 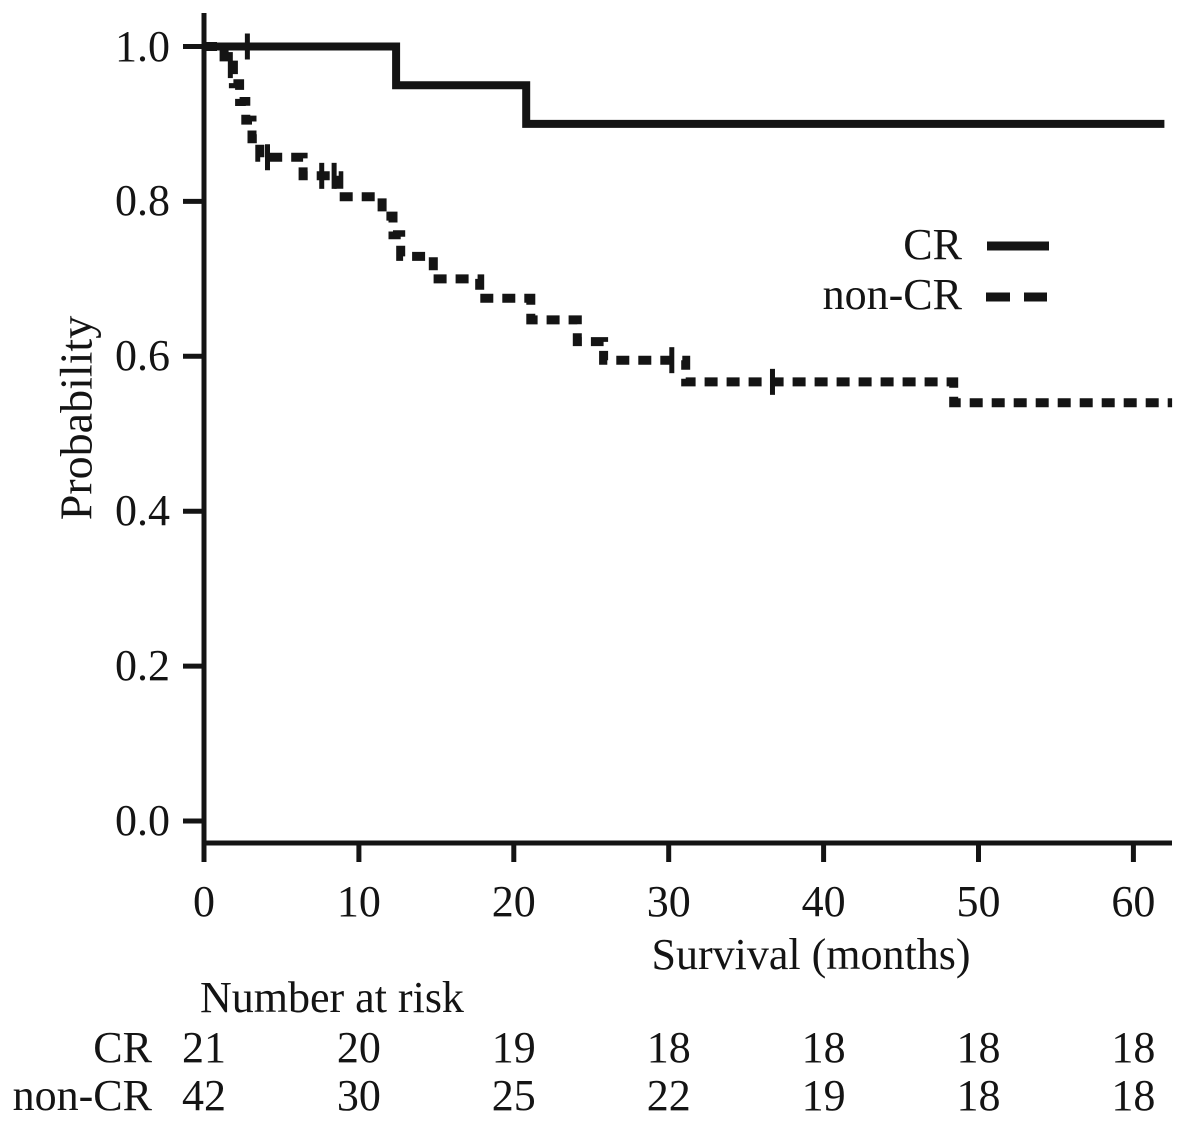 What do you see at coordinates (122, 1047) in the screenshot?
I see `risk-row-label-cr: CR` at bounding box center [122, 1047].